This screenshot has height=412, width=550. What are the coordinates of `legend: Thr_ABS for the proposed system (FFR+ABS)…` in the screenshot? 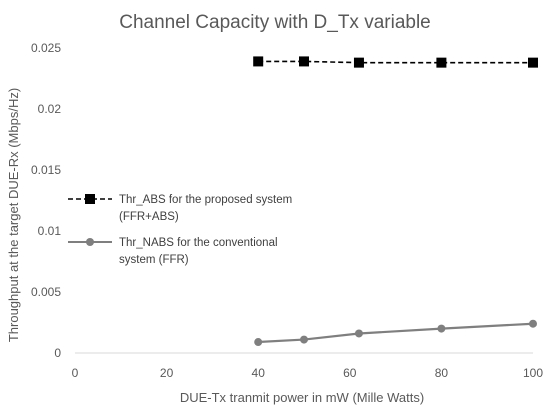 It's located at (180, 230).